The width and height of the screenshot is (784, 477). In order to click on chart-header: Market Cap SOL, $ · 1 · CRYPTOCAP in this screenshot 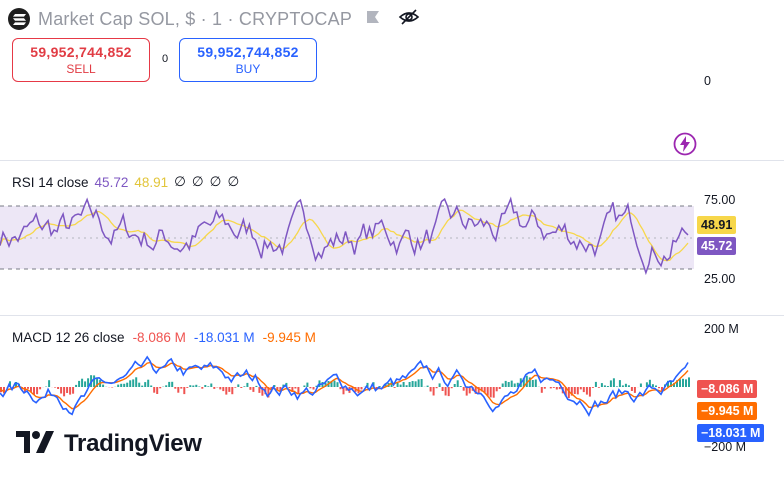, I will do `click(214, 19)`.